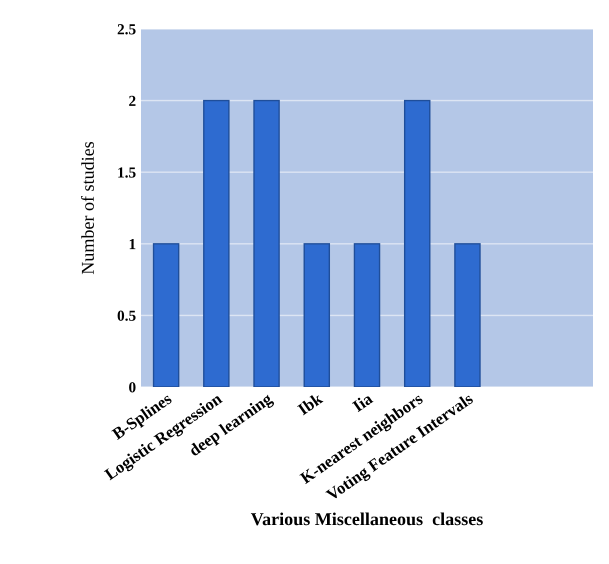 This screenshot has height=564, width=609. Describe the element at coordinates (127, 315) in the screenshot. I see `y-tick-label: 0.5` at that location.